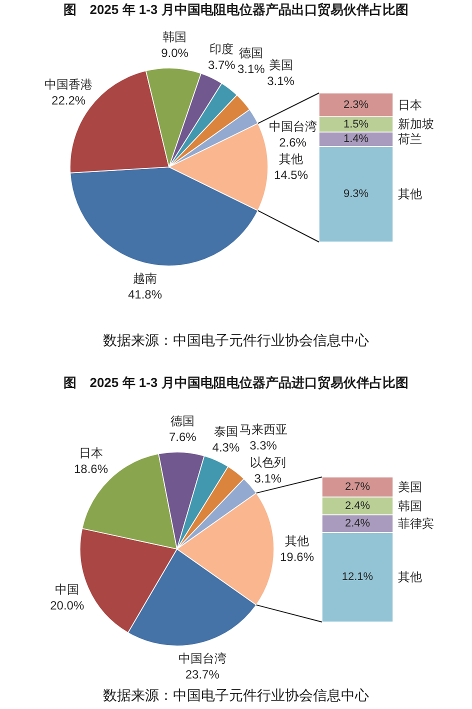 Image resolution: width=472 pixels, height=709 pixels. What do you see at coordinates (268, 463) in the screenshot?
I see `slice-label: 以色列` at bounding box center [268, 463].